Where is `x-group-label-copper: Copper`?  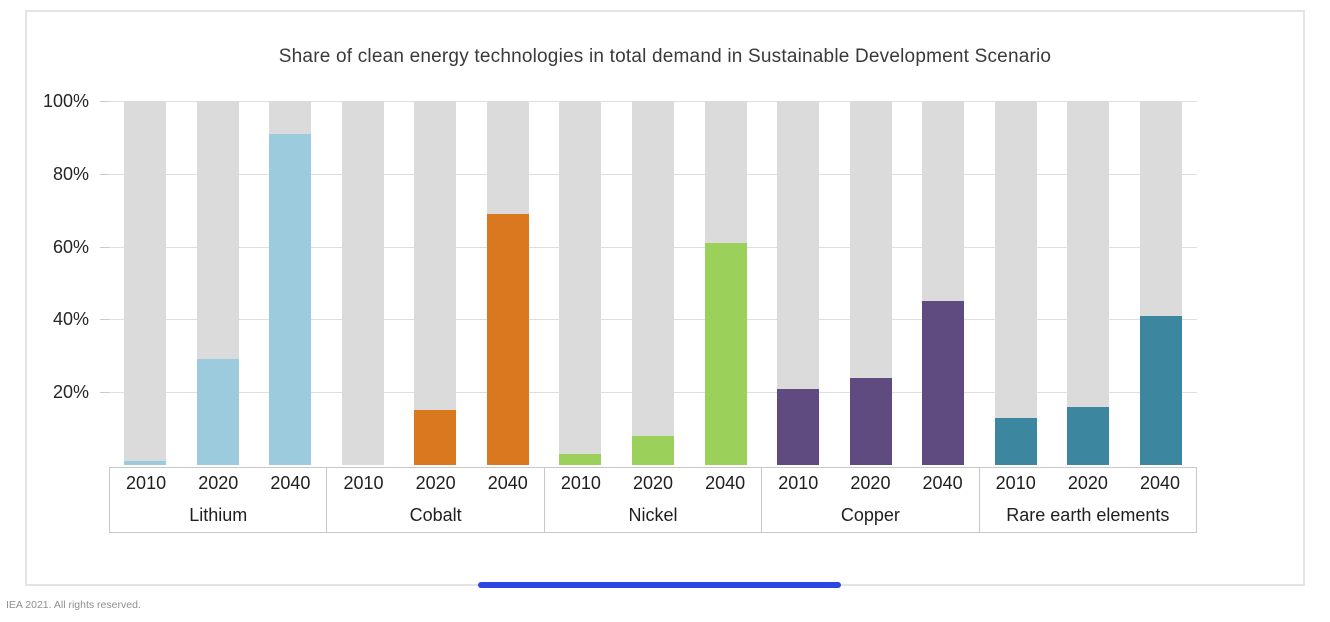
x-group-label-copper: Copper is located at coordinates (870, 515).